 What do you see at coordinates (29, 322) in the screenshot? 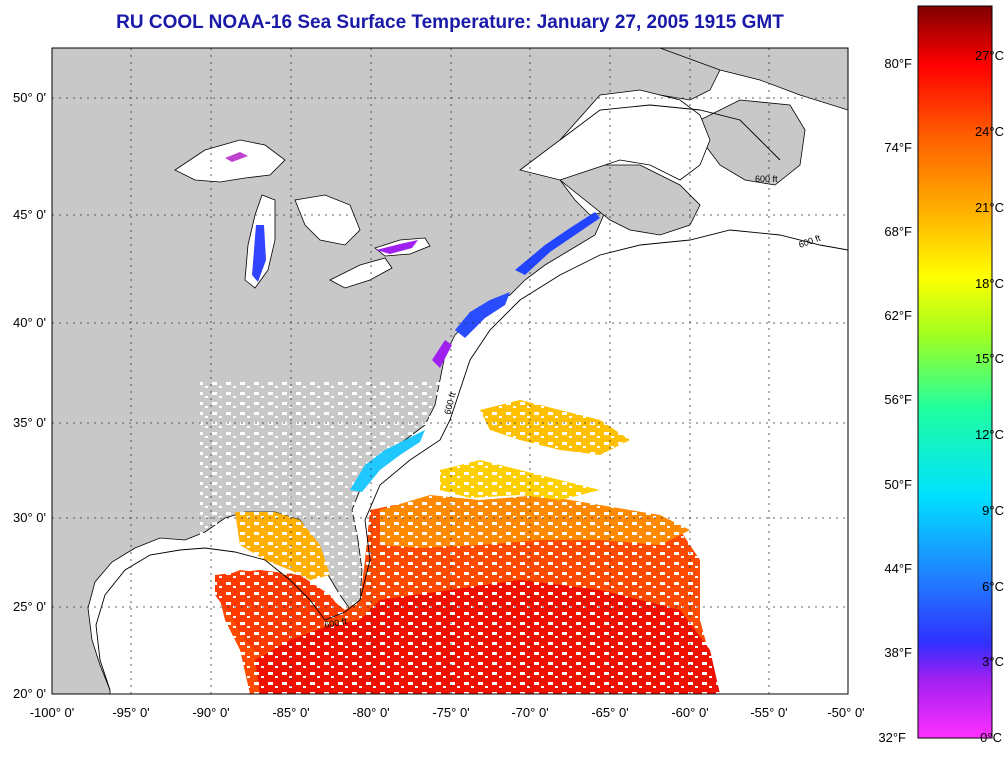
I see `lat-tick-label: 40° 0'` at bounding box center [29, 322].